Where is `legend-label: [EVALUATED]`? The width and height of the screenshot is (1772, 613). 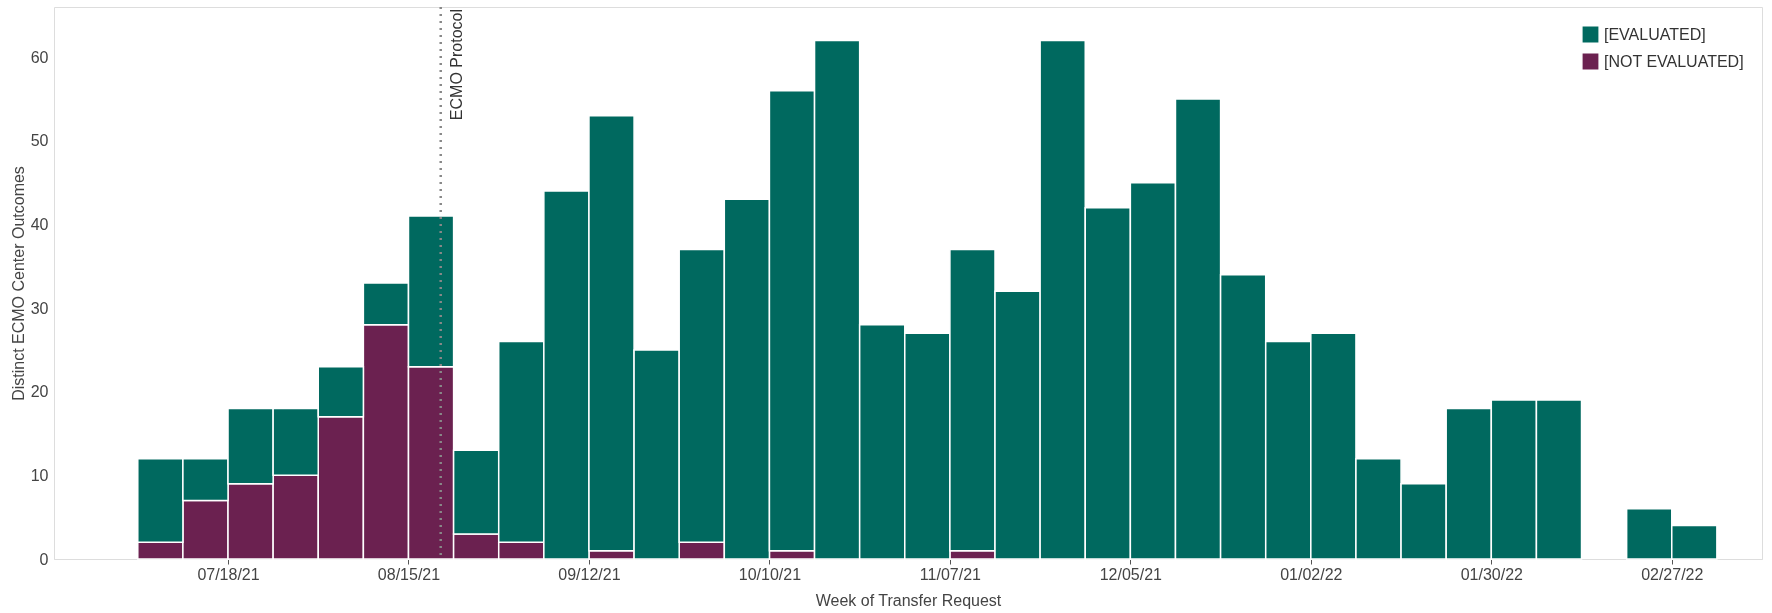 legend-label: [EVALUATED] is located at coordinates (1655, 34).